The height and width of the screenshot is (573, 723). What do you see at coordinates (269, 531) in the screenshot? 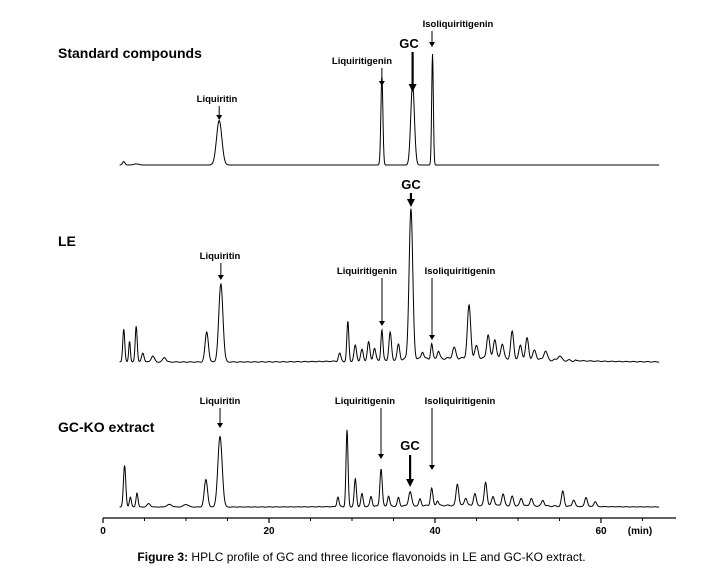
I see `x-tick-label: 20` at bounding box center [269, 531].